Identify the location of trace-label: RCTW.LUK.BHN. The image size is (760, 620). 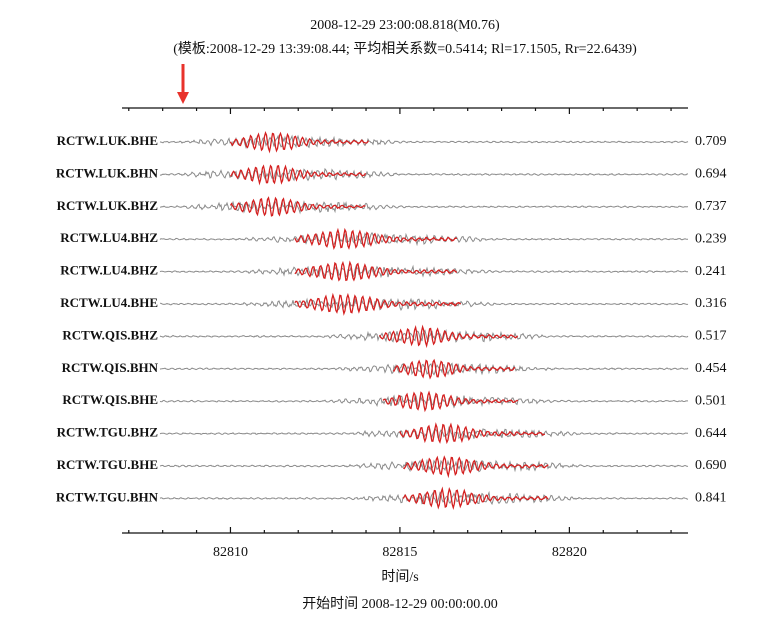
(107, 172).